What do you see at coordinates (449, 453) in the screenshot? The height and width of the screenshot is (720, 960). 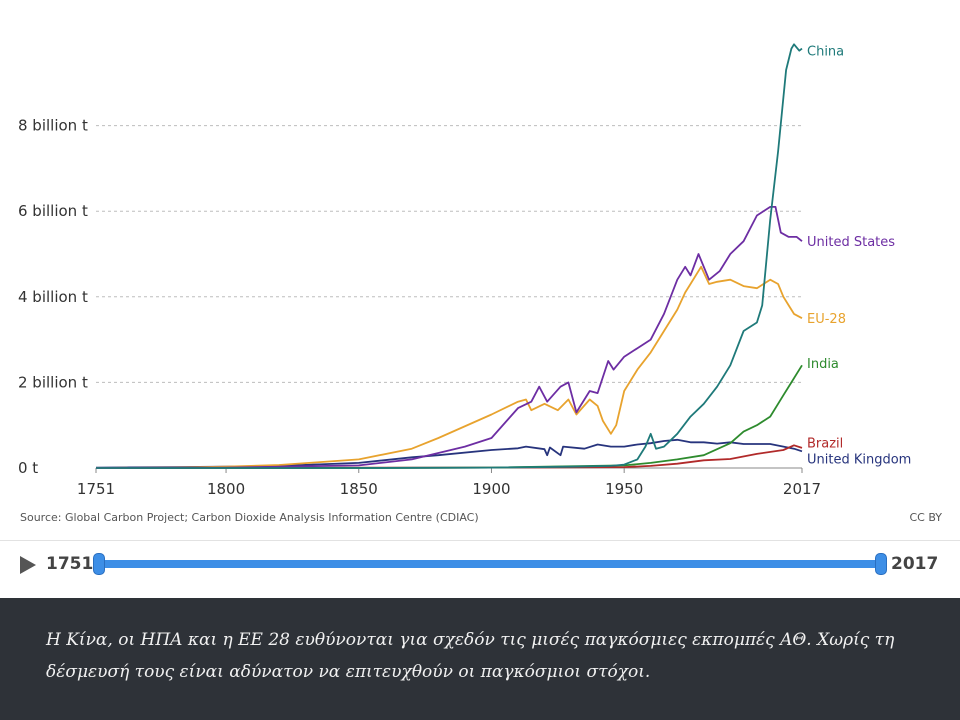 I see `series-line-united-kingdom` at bounding box center [449, 453].